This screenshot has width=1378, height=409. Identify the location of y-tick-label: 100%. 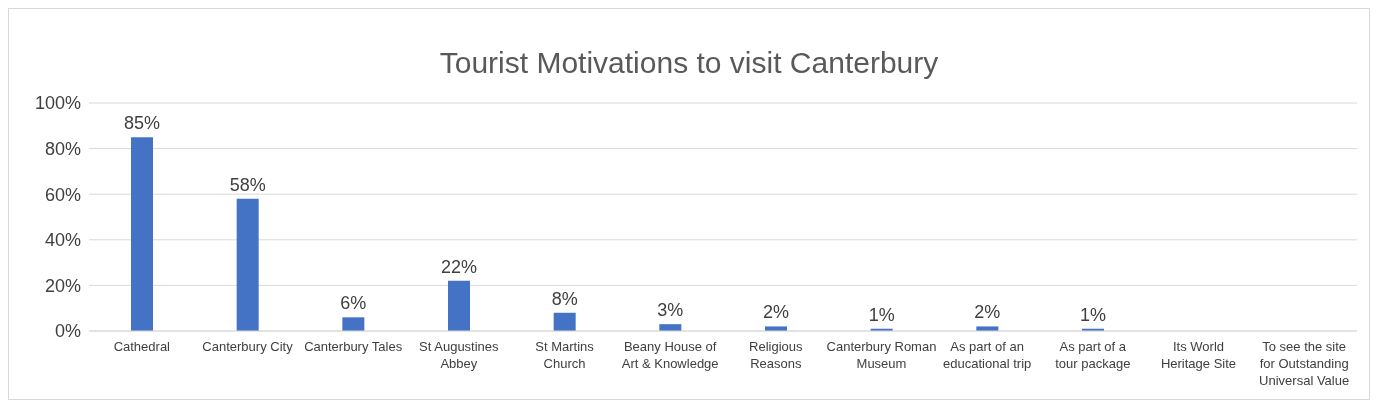
(57, 103).